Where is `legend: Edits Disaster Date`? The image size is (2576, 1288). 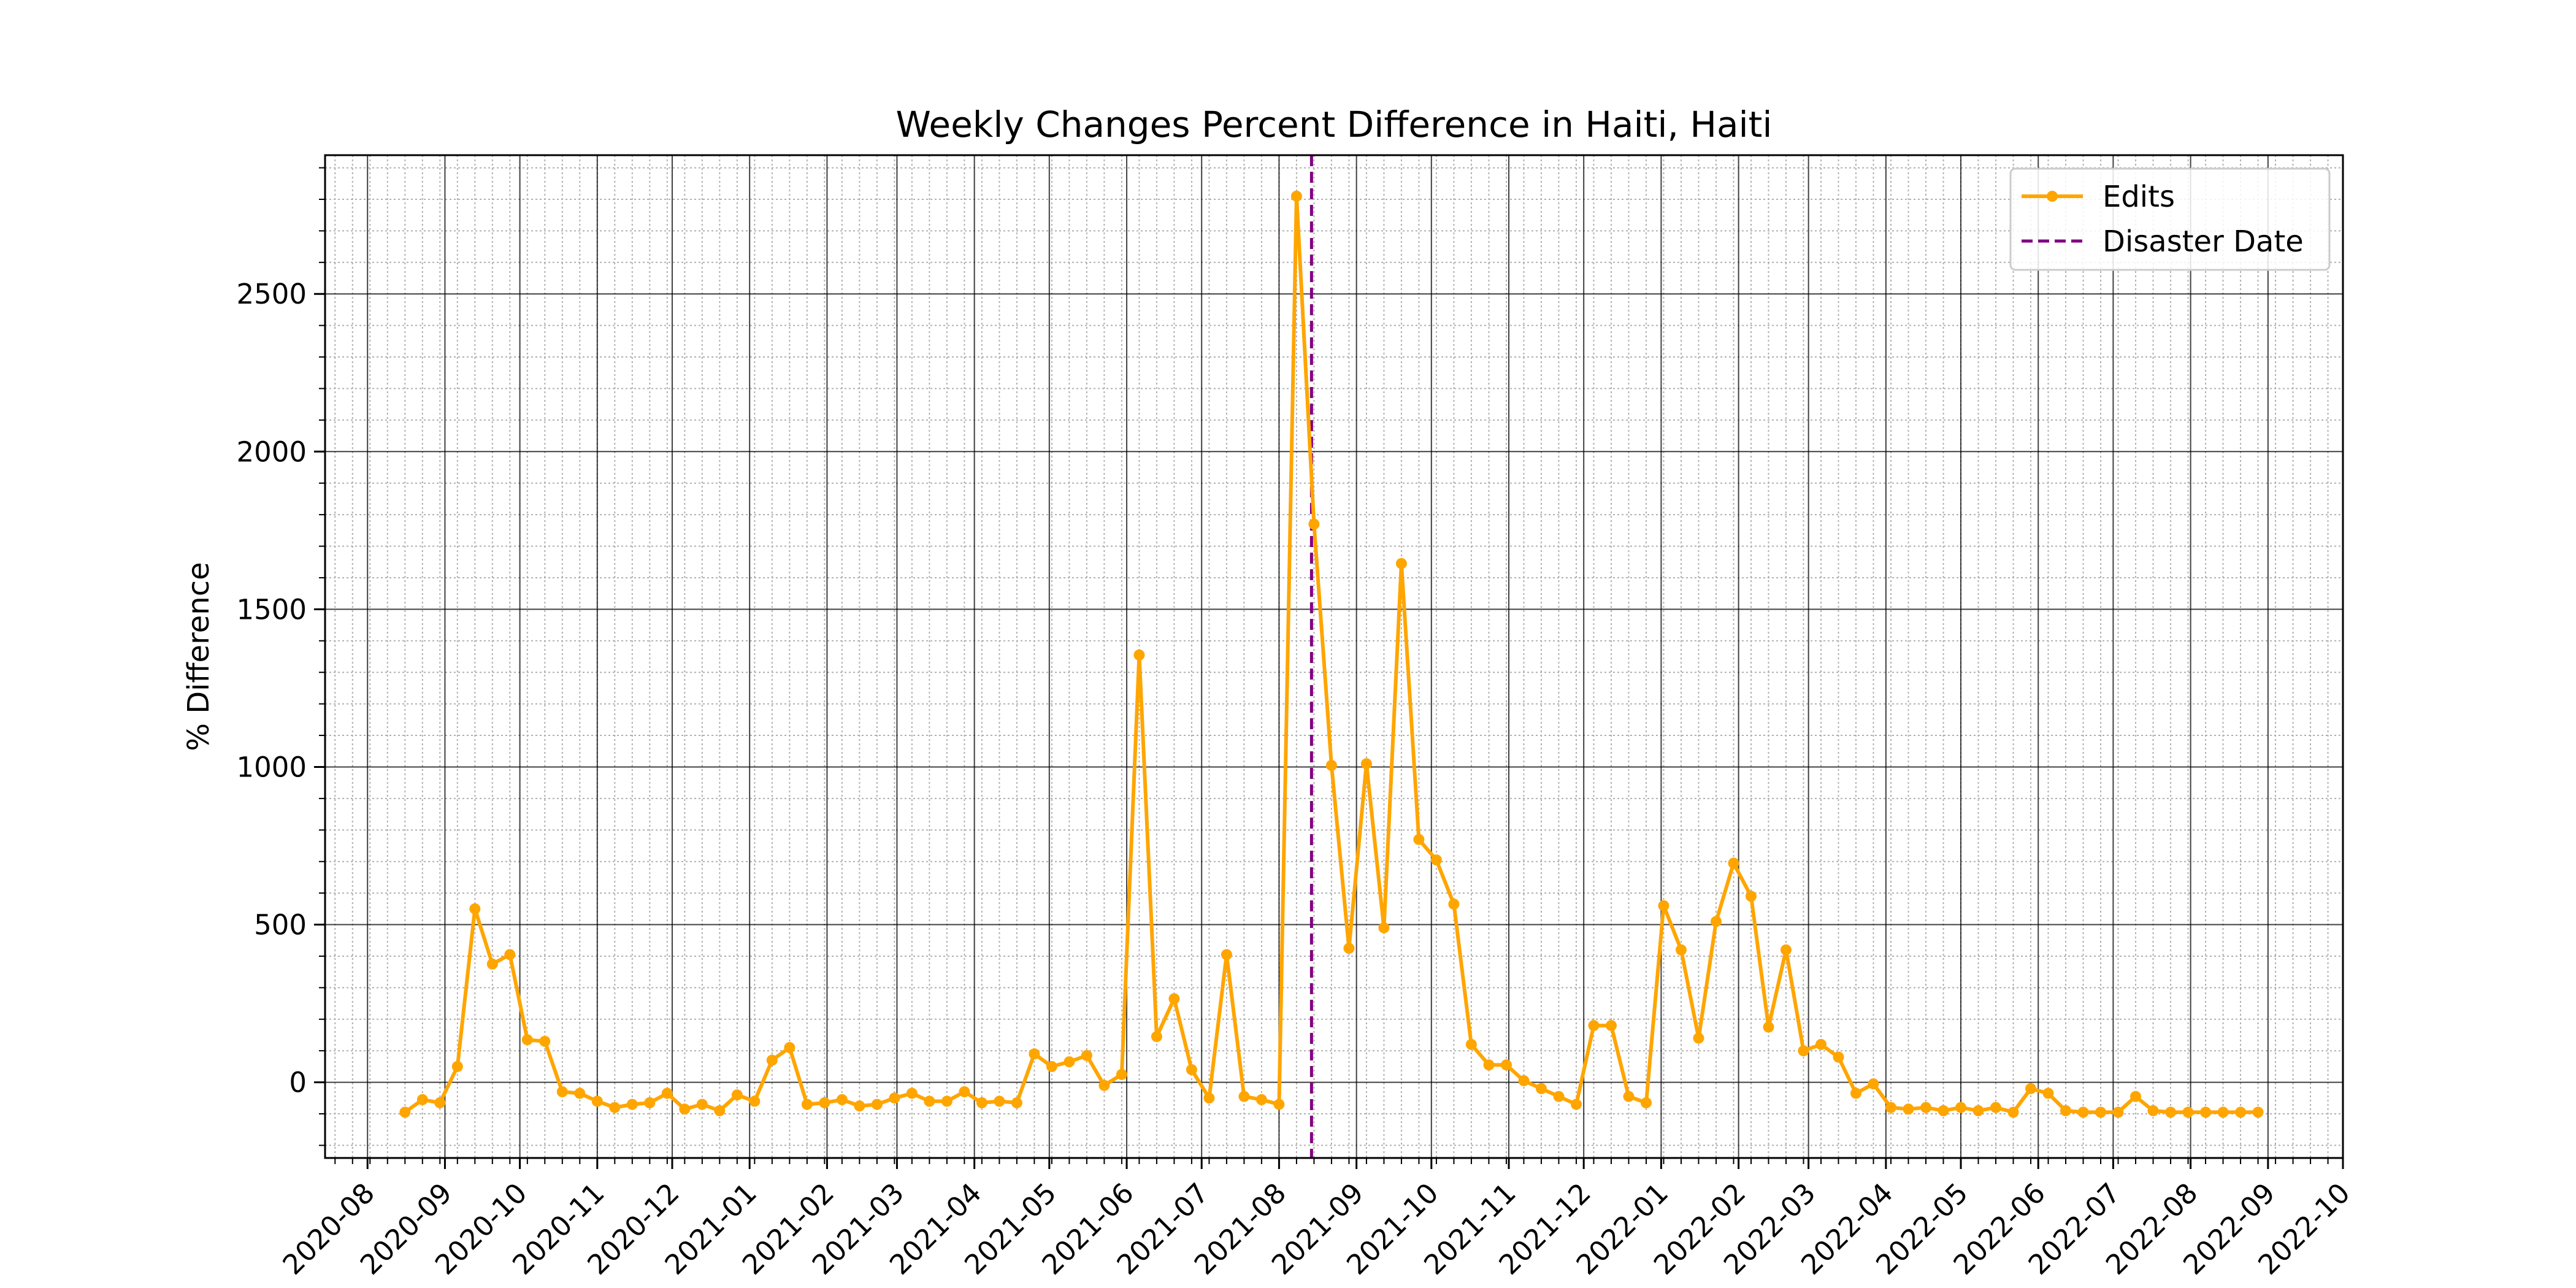
legend: Edits Disaster Date is located at coordinates (2170, 219).